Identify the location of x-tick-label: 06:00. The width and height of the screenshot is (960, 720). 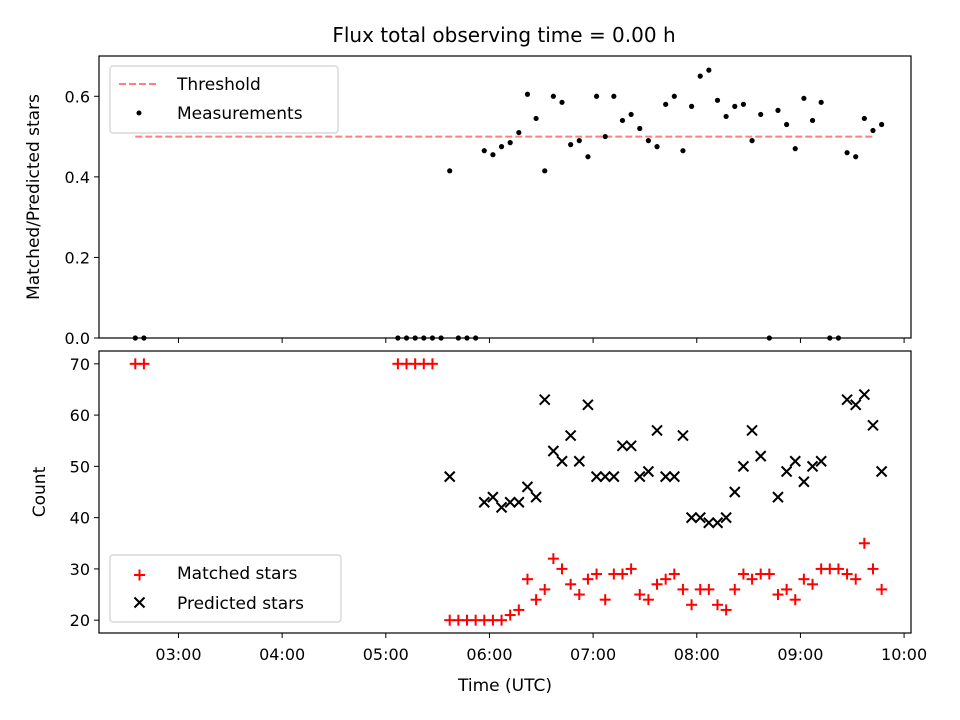
(489, 654).